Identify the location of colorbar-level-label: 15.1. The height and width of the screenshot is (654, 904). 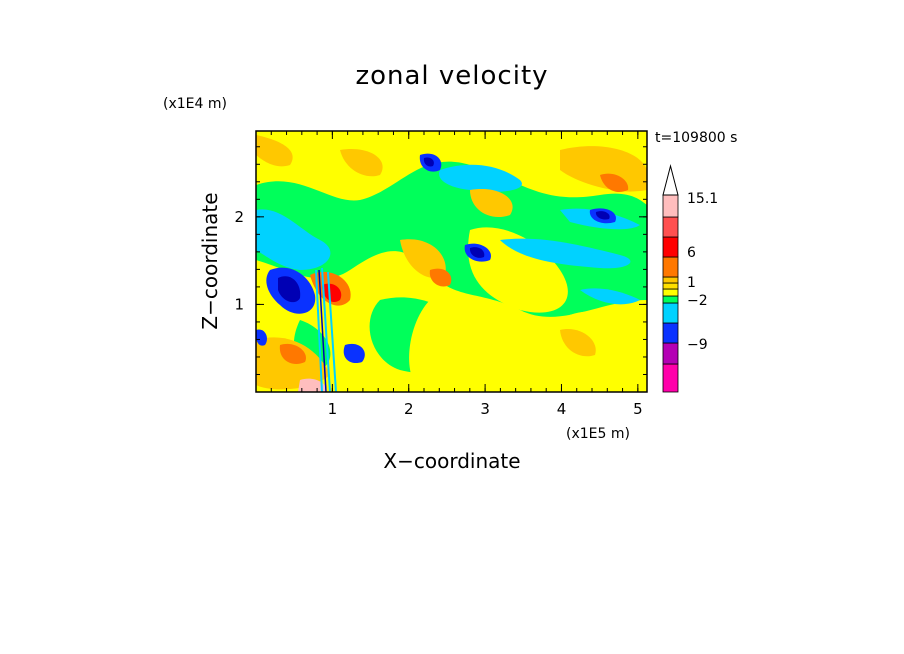
(702, 199).